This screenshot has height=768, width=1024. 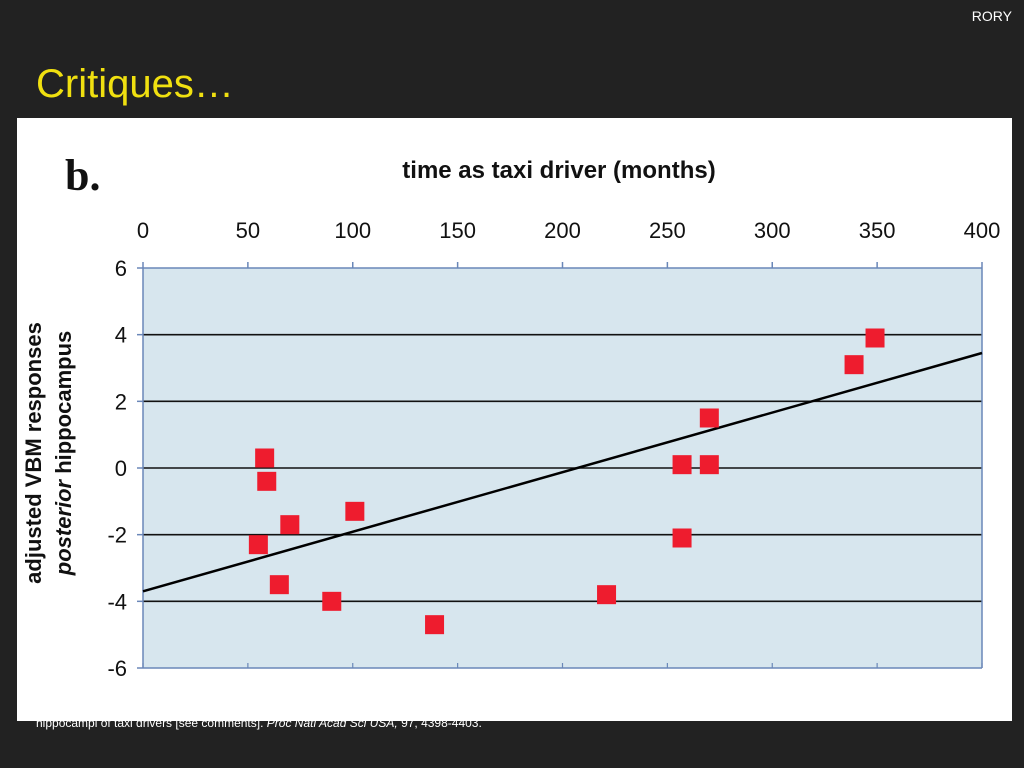 What do you see at coordinates (121, 335) in the screenshot?
I see `y-tick-label: 4` at bounding box center [121, 335].